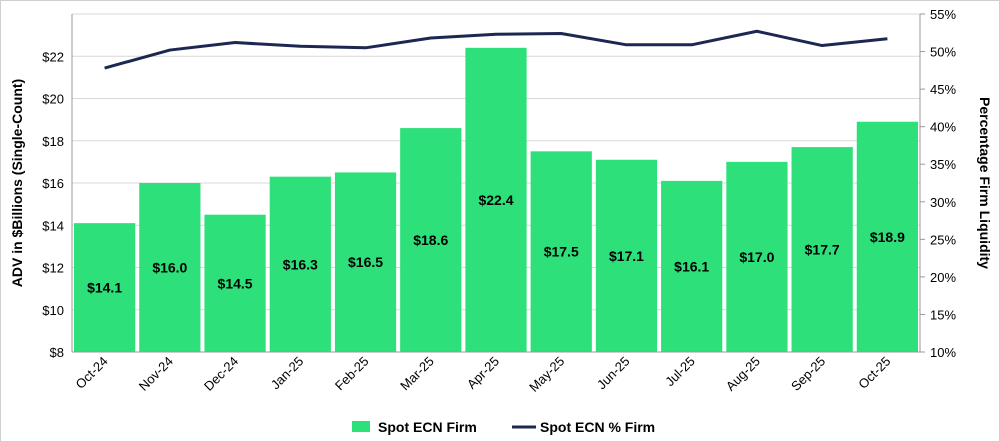 This screenshot has width=1000, height=442. What do you see at coordinates (53, 268) in the screenshot?
I see `y-tick-label: $12` at bounding box center [53, 268].